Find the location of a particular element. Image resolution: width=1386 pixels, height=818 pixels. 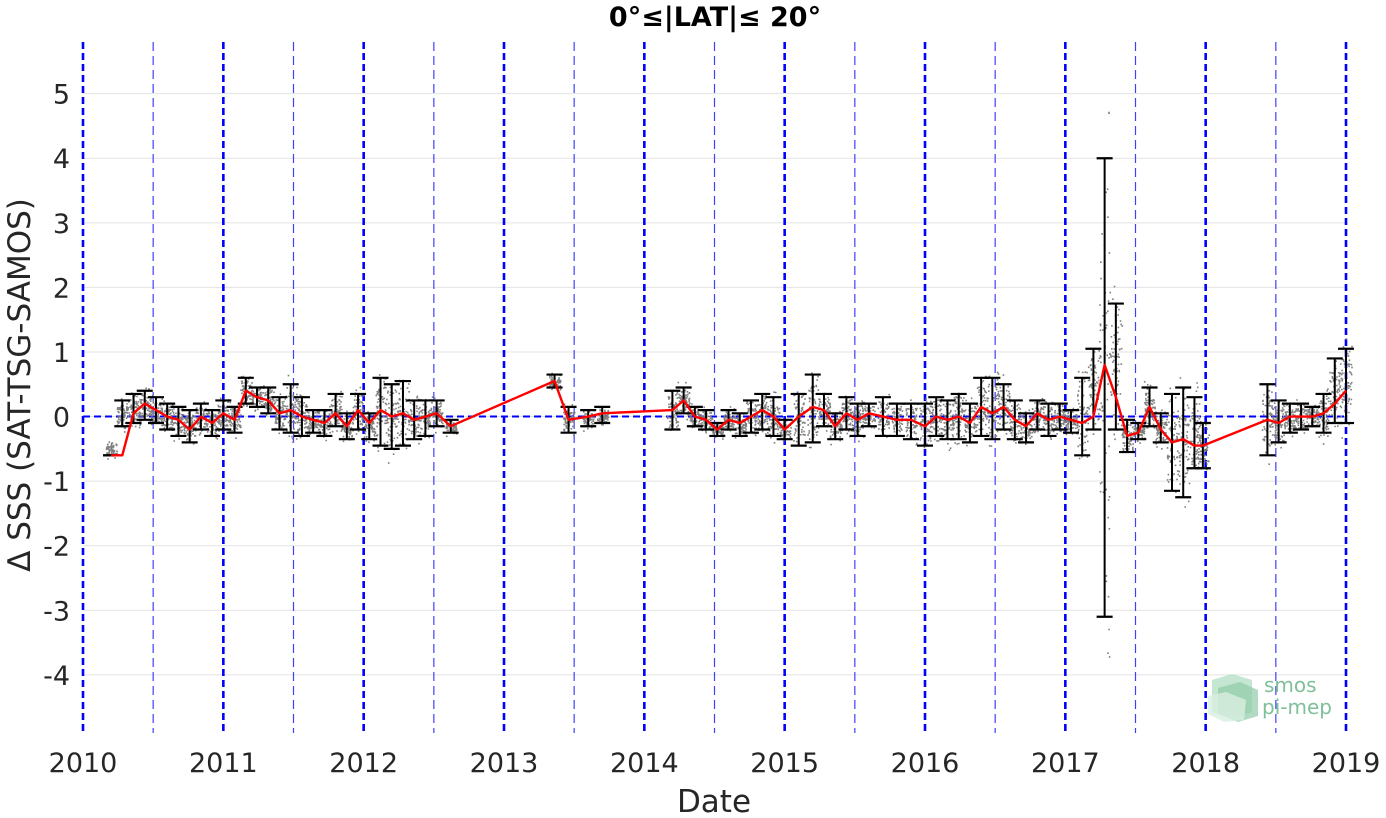

x-tick-label: 2010 is located at coordinates (83, 763).